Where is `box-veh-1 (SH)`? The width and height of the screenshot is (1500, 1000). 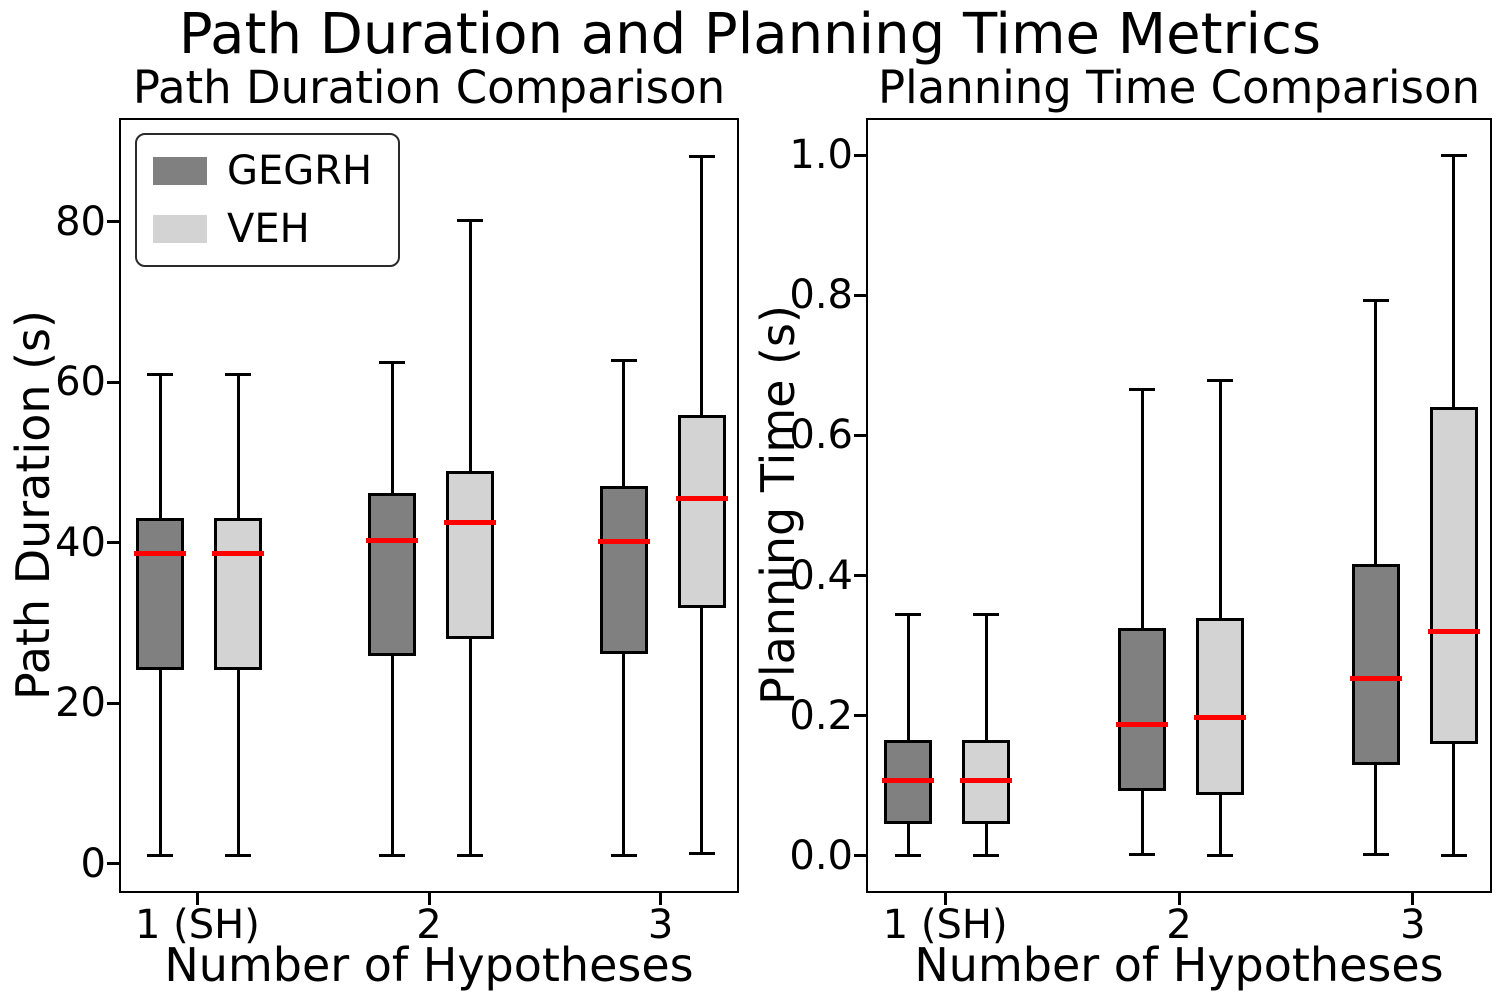 box-veh-1 (SH) is located at coordinates (238, 593).